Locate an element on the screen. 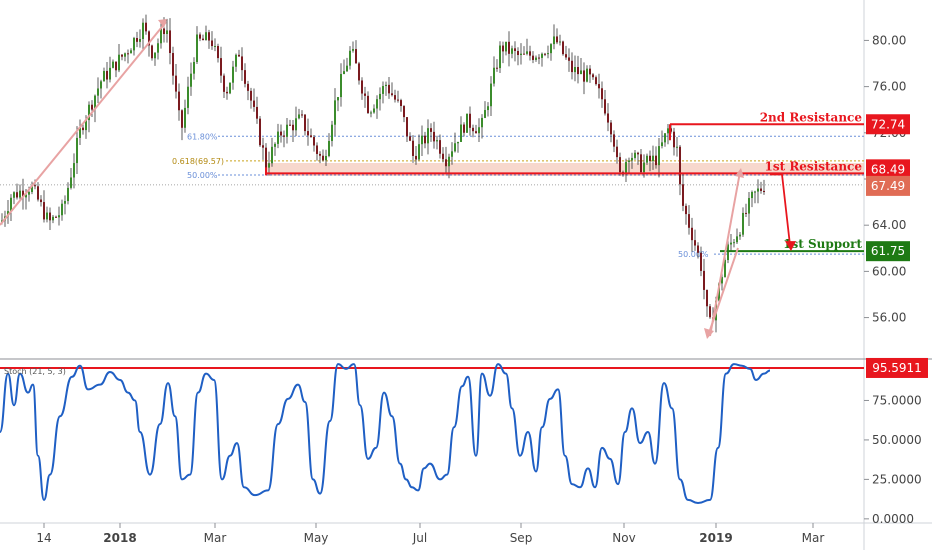 The image size is (932, 550). resistance-1-label: 1st Resistance is located at coordinates (814, 166).